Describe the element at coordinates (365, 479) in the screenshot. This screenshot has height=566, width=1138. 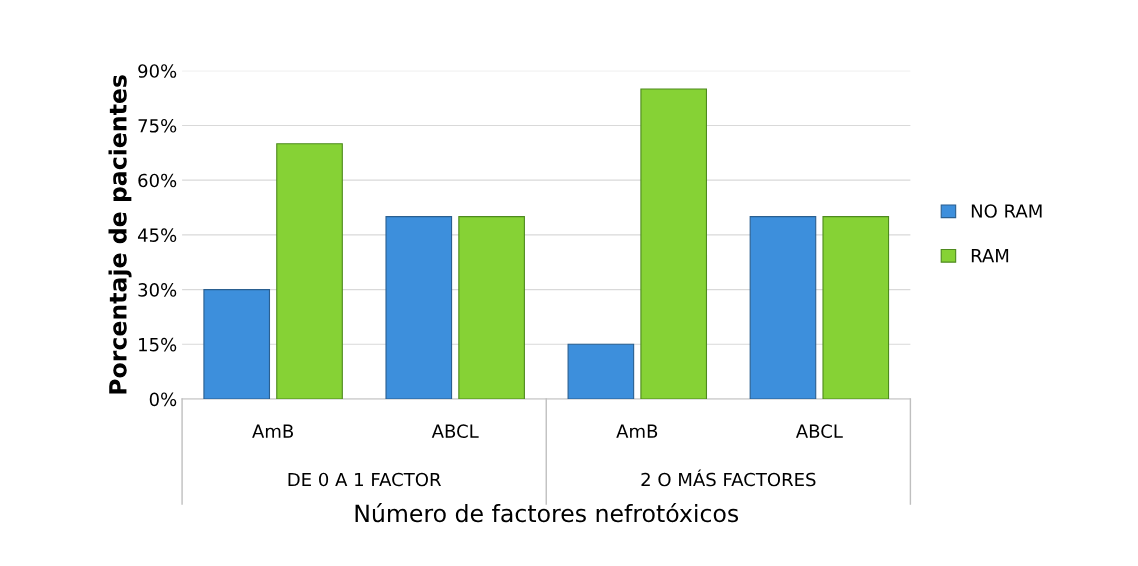
I see `text: DE 0 A 1 FACTOR` at that location.